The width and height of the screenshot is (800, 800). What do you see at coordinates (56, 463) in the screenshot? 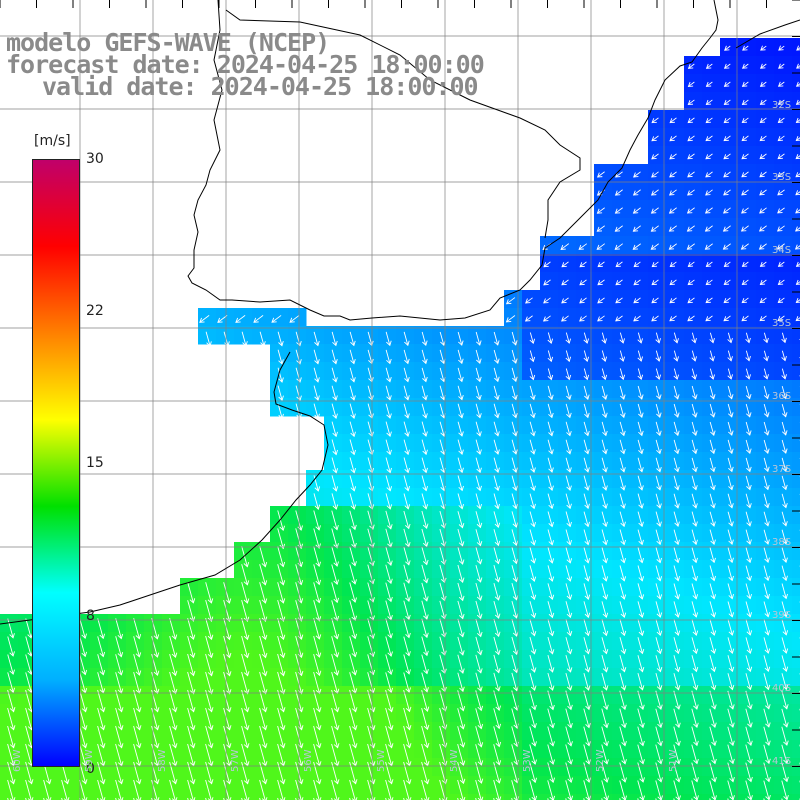
I see `colorbar` at bounding box center [56, 463].